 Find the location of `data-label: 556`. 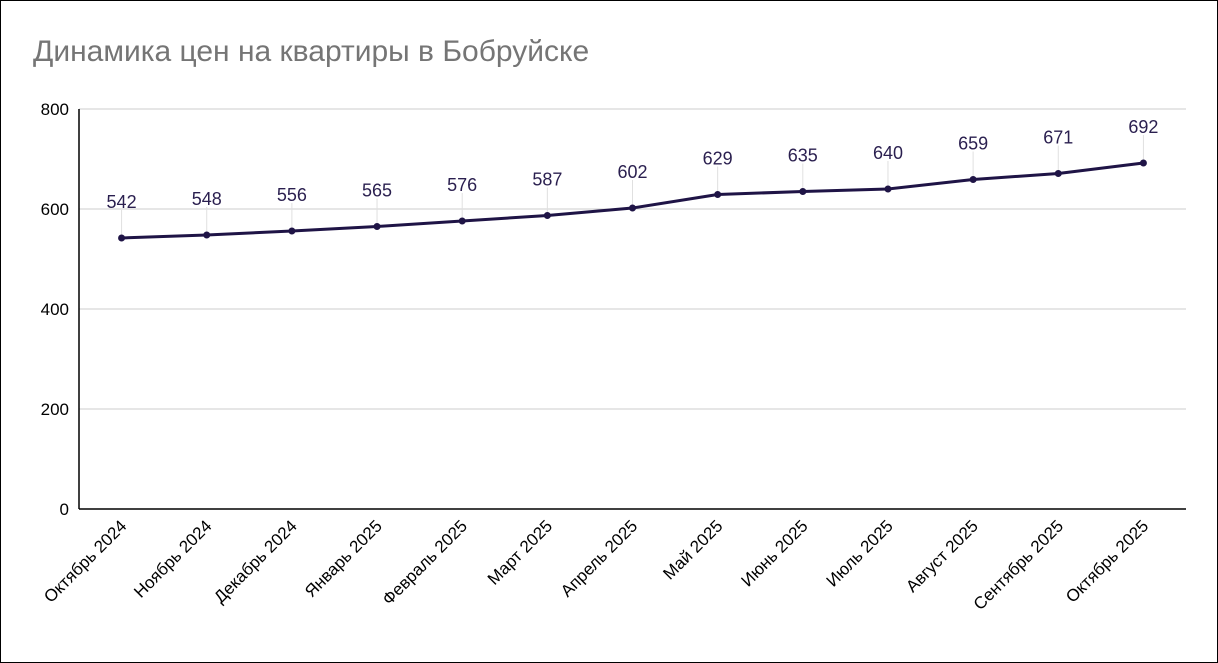

data-label: 556 is located at coordinates (292, 195).